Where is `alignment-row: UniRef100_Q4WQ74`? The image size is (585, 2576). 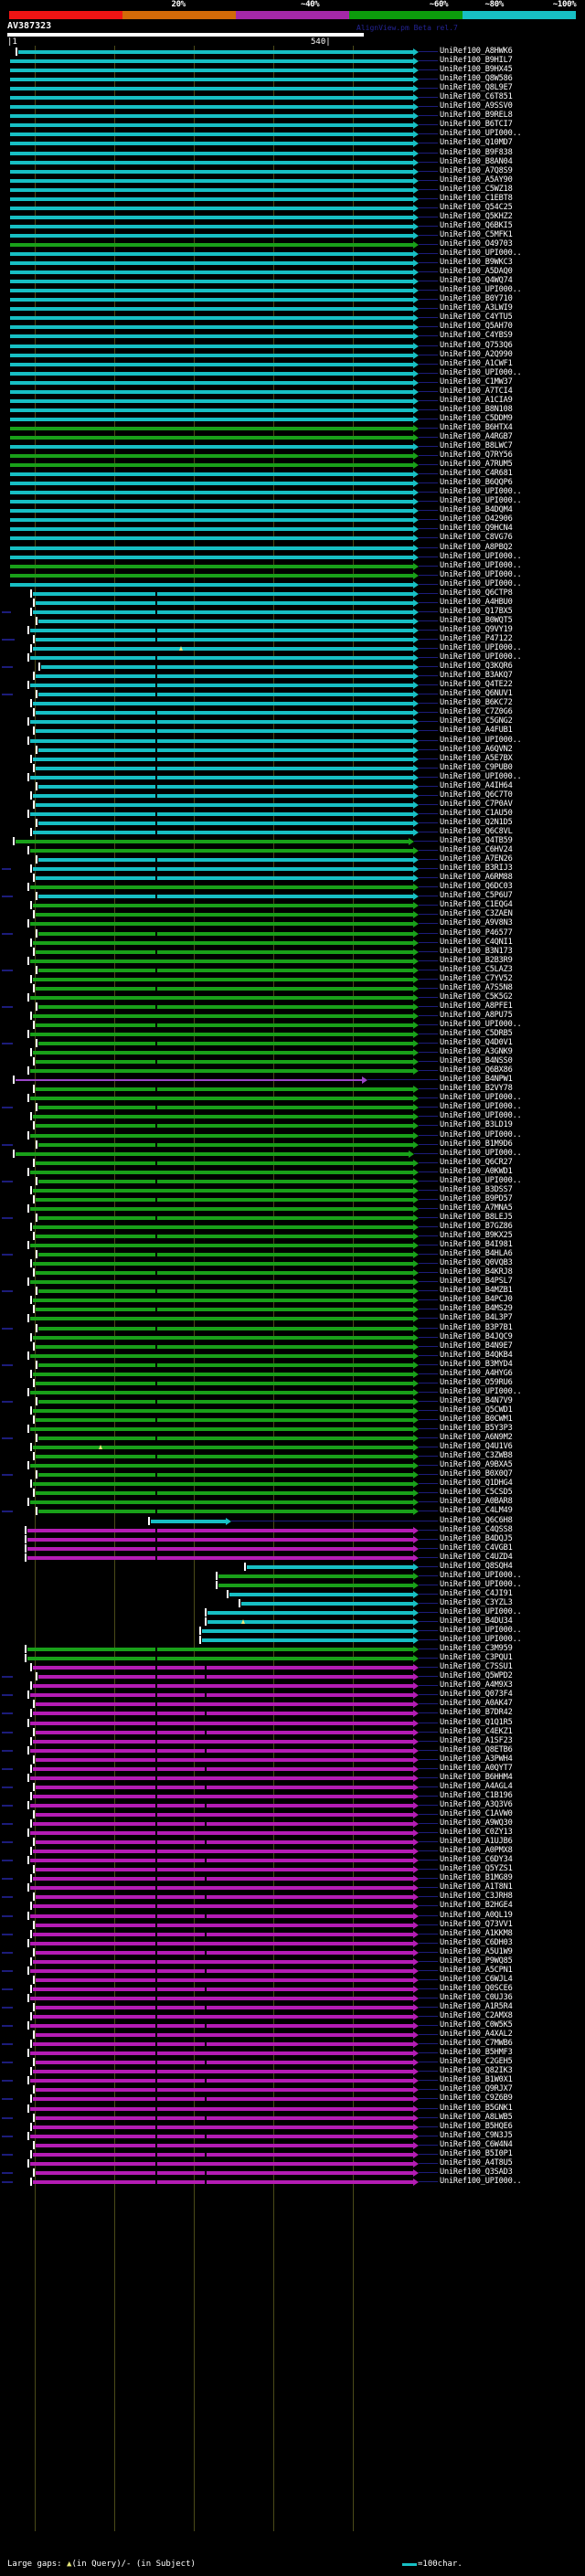 alignment-row: UniRef100_Q4WQ74 is located at coordinates (293, 281).